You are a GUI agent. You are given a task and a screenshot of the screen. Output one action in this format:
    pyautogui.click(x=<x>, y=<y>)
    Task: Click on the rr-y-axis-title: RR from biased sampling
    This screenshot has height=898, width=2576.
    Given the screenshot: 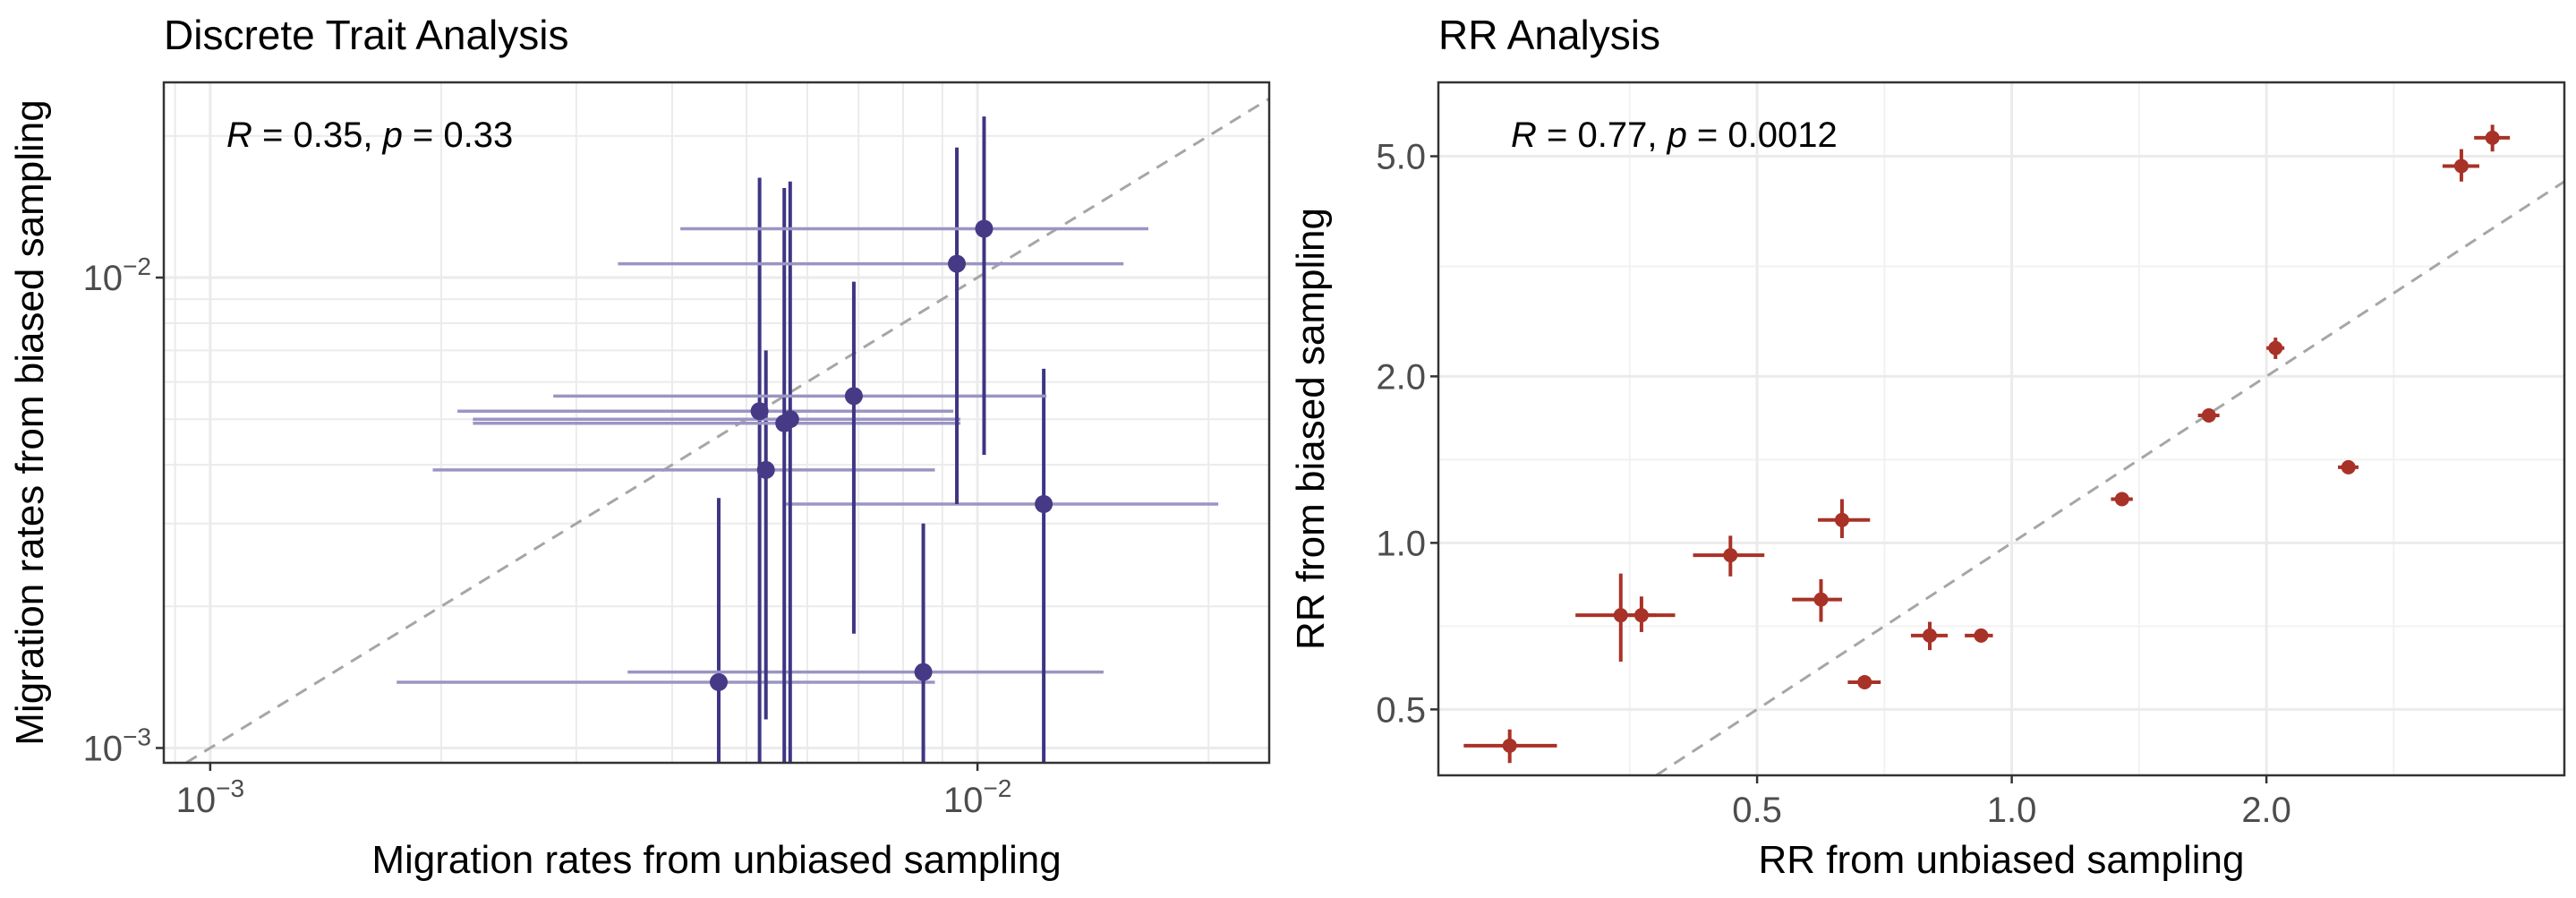 What is the action you would take?
    pyautogui.click(x=1311, y=429)
    